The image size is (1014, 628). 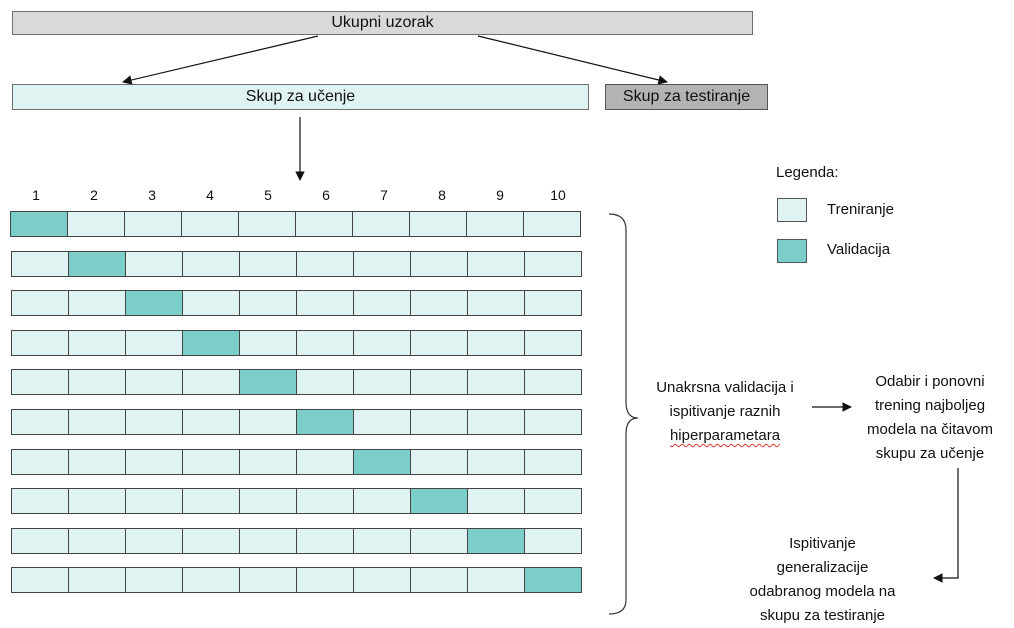 I want to click on fold-number: 5, so click(x=268, y=195).